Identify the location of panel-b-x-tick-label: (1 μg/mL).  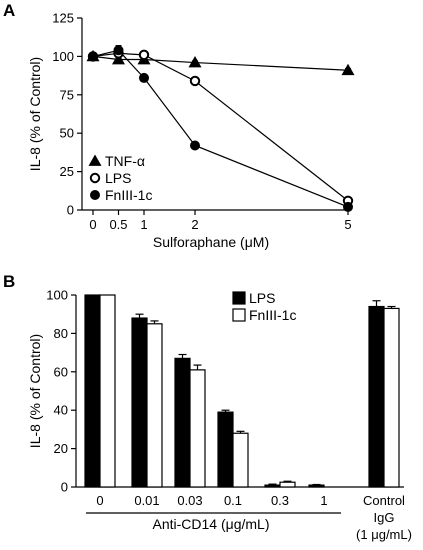
(384, 534).